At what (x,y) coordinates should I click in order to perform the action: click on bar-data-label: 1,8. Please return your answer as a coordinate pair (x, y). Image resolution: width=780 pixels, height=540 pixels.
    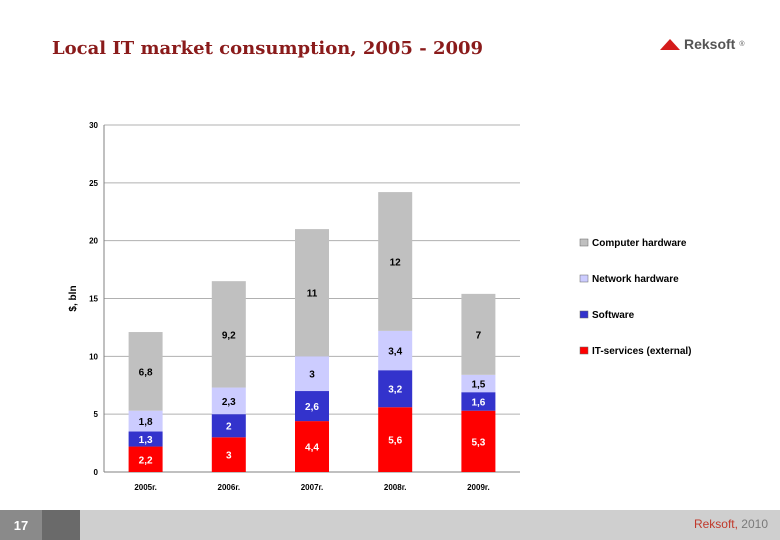
    Looking at the image, I should click on (146, 422).